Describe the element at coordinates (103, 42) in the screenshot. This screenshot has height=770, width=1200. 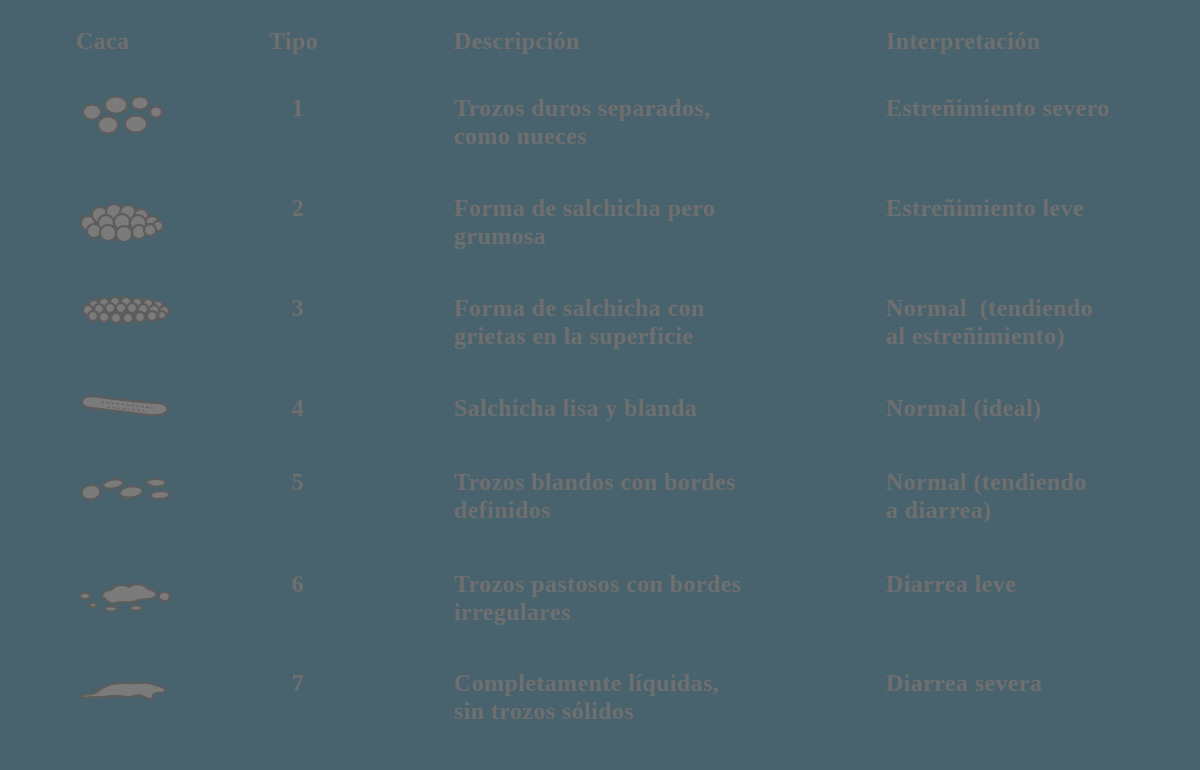
I see `column-header-caca: Caca` at that location.